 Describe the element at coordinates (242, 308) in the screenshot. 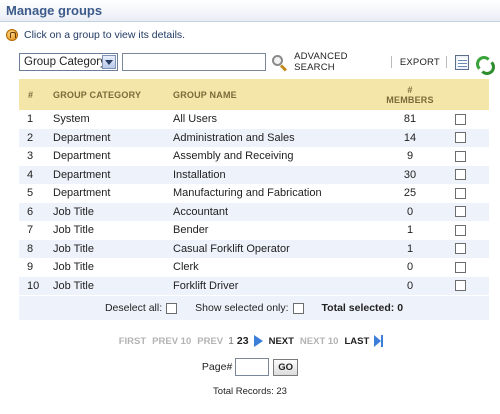

I see `show-selected-label: Show selected only:` at that location.